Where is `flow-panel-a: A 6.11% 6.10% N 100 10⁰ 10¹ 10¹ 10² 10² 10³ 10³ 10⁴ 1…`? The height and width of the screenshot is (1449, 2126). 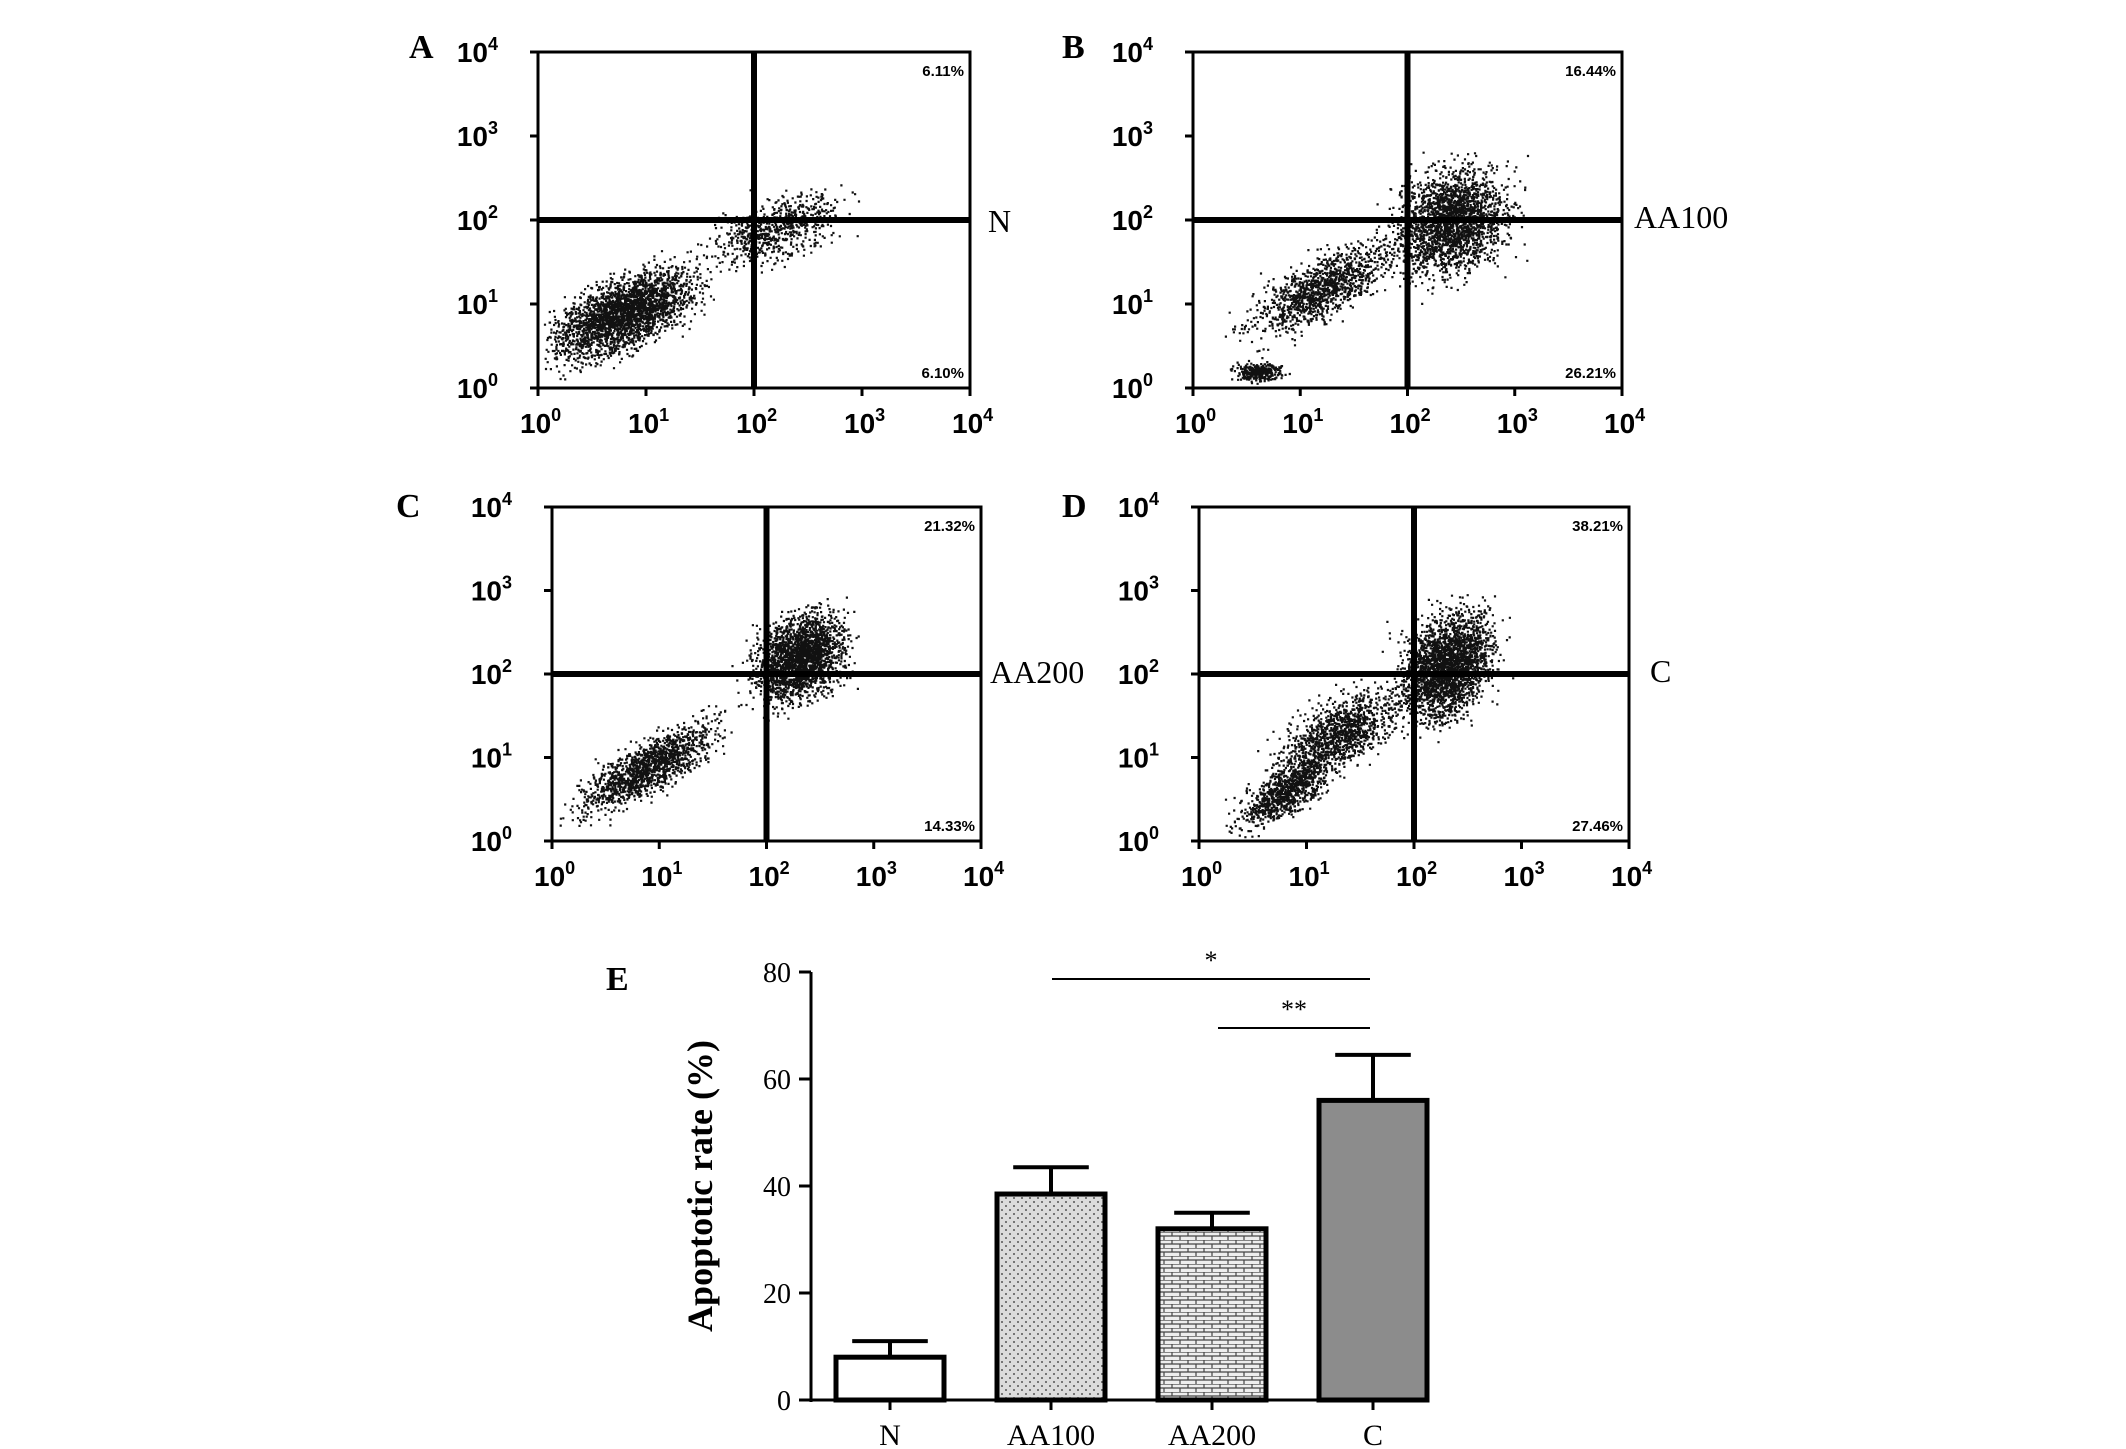 flow-panel-a: A 6.11% 6.10% N 100 10⁰ 10¹ 10¹ 10² 10² 10³ 10³ 10⁴ 1… is located at coordinates (710, 234).